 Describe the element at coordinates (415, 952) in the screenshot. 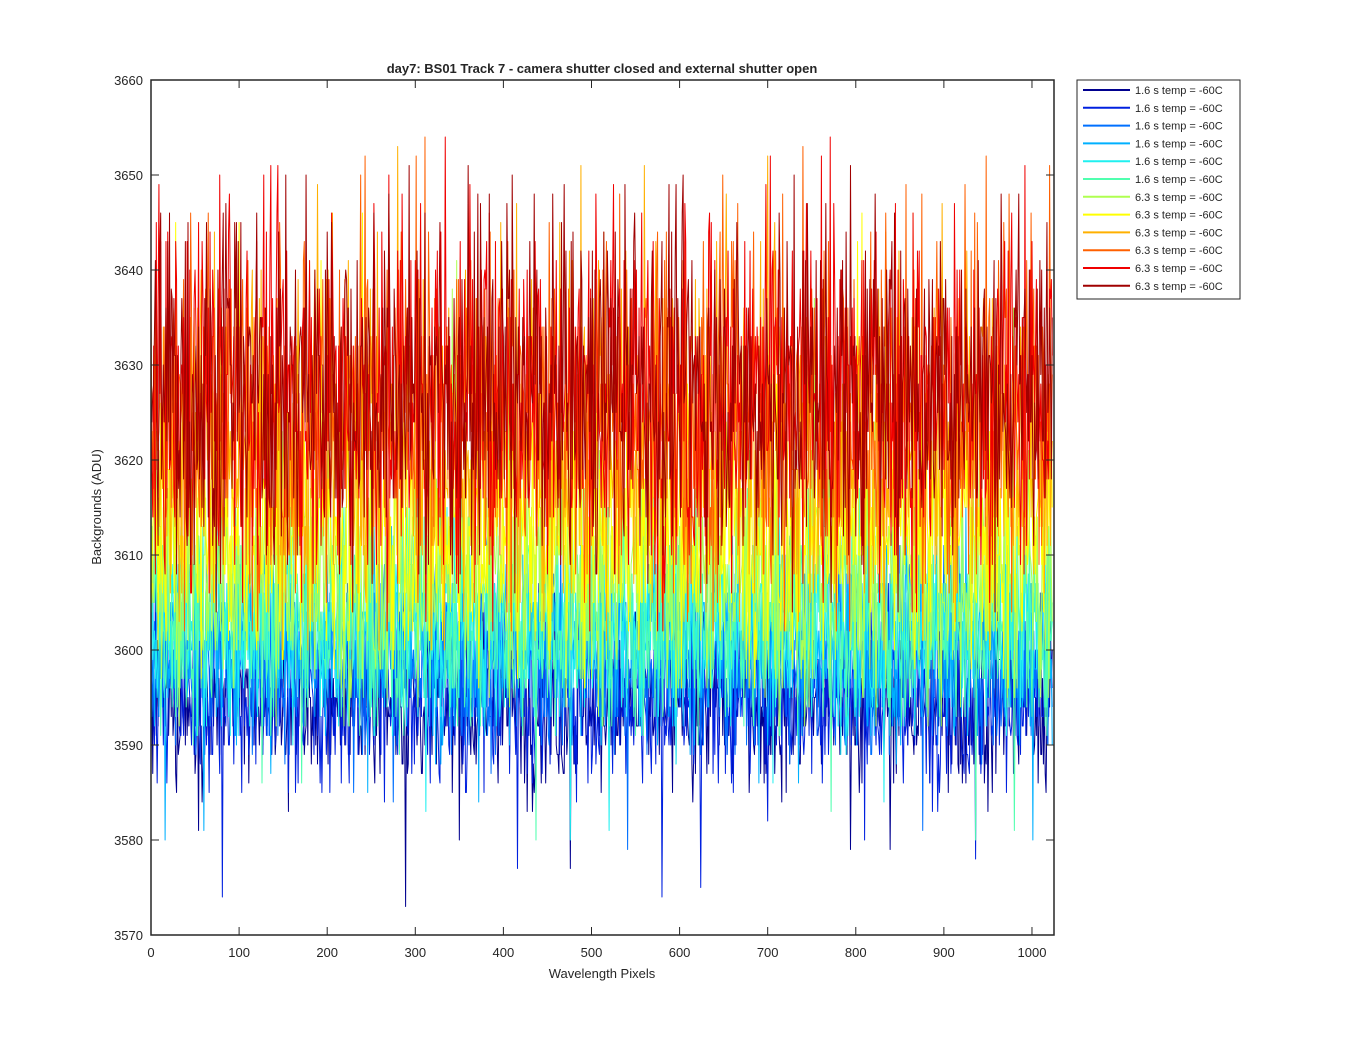

I see `x-tick-label: 300` at that location.